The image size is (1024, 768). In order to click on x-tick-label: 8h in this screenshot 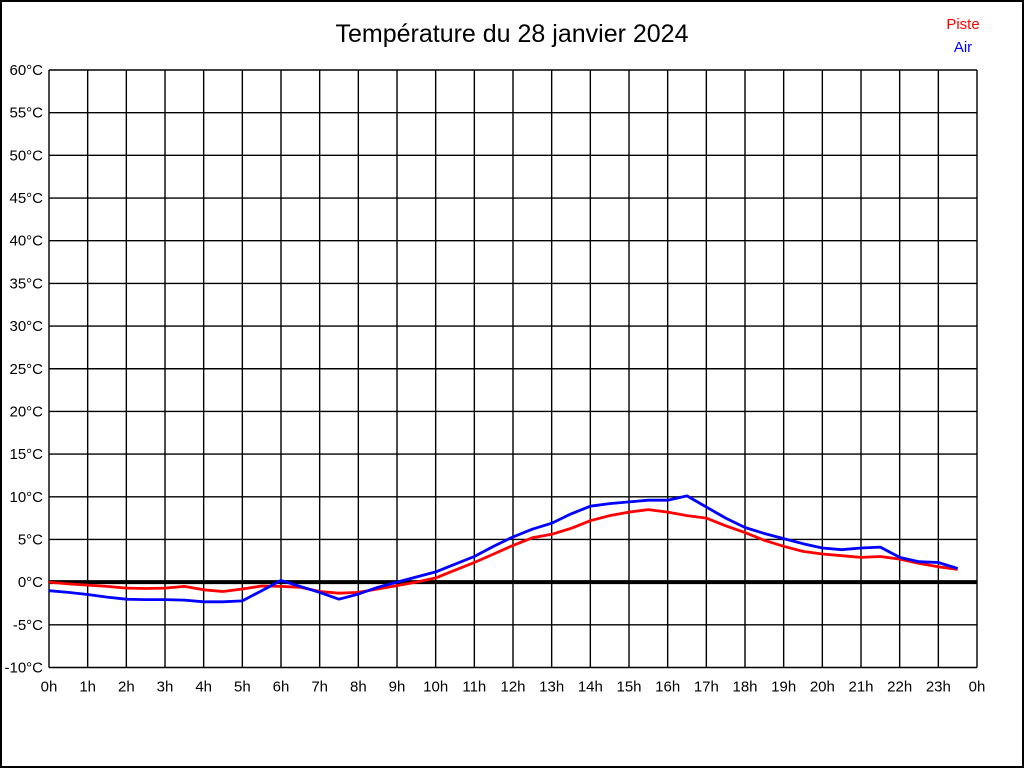, I will do `click(358, 687)`.